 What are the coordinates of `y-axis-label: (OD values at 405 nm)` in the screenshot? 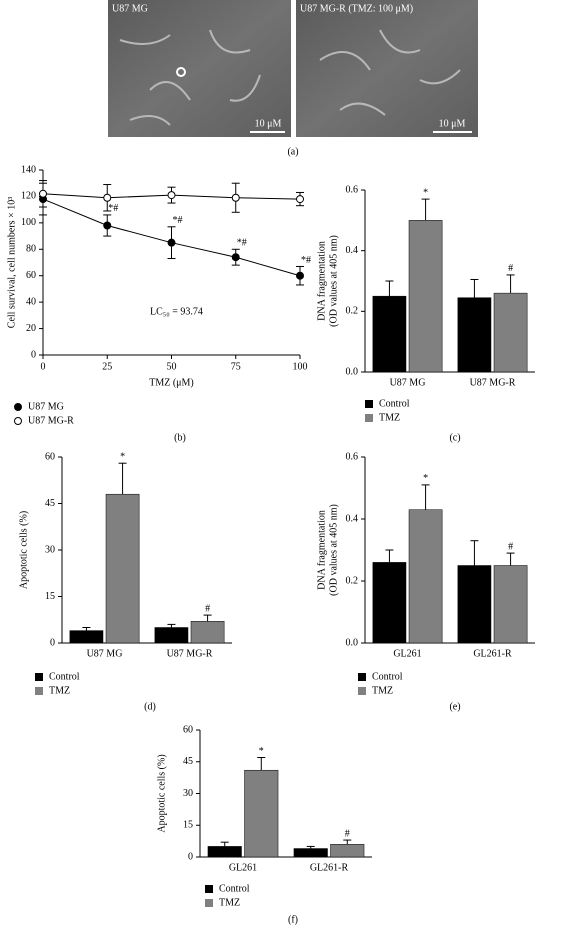 It's located at (333, 550).